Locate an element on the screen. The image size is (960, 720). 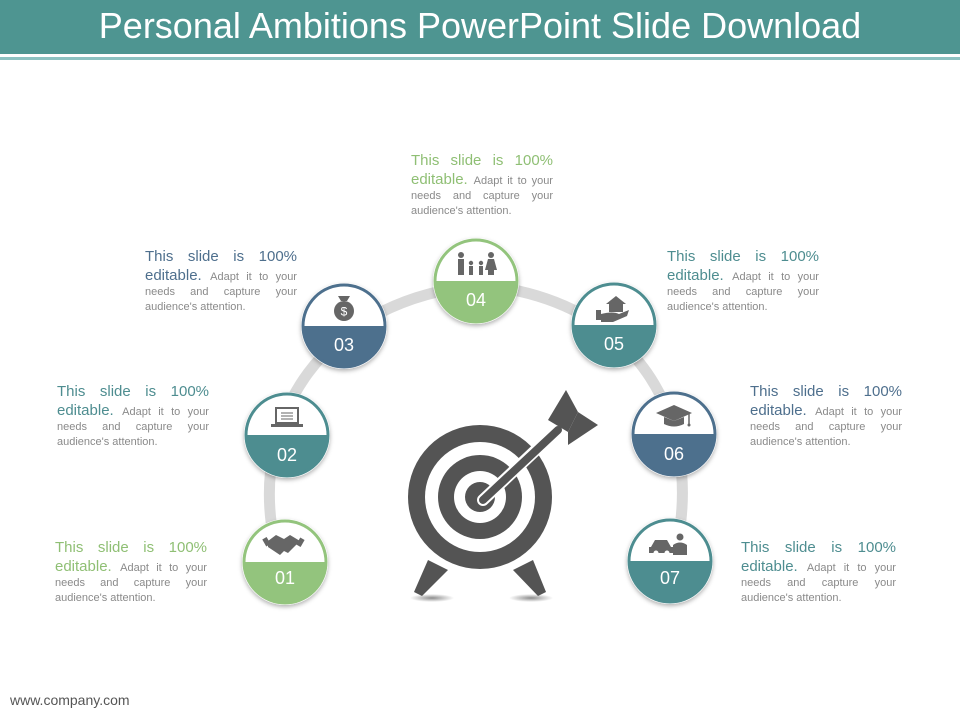
item-number-04: 04 is located at coordinates (476, 300).